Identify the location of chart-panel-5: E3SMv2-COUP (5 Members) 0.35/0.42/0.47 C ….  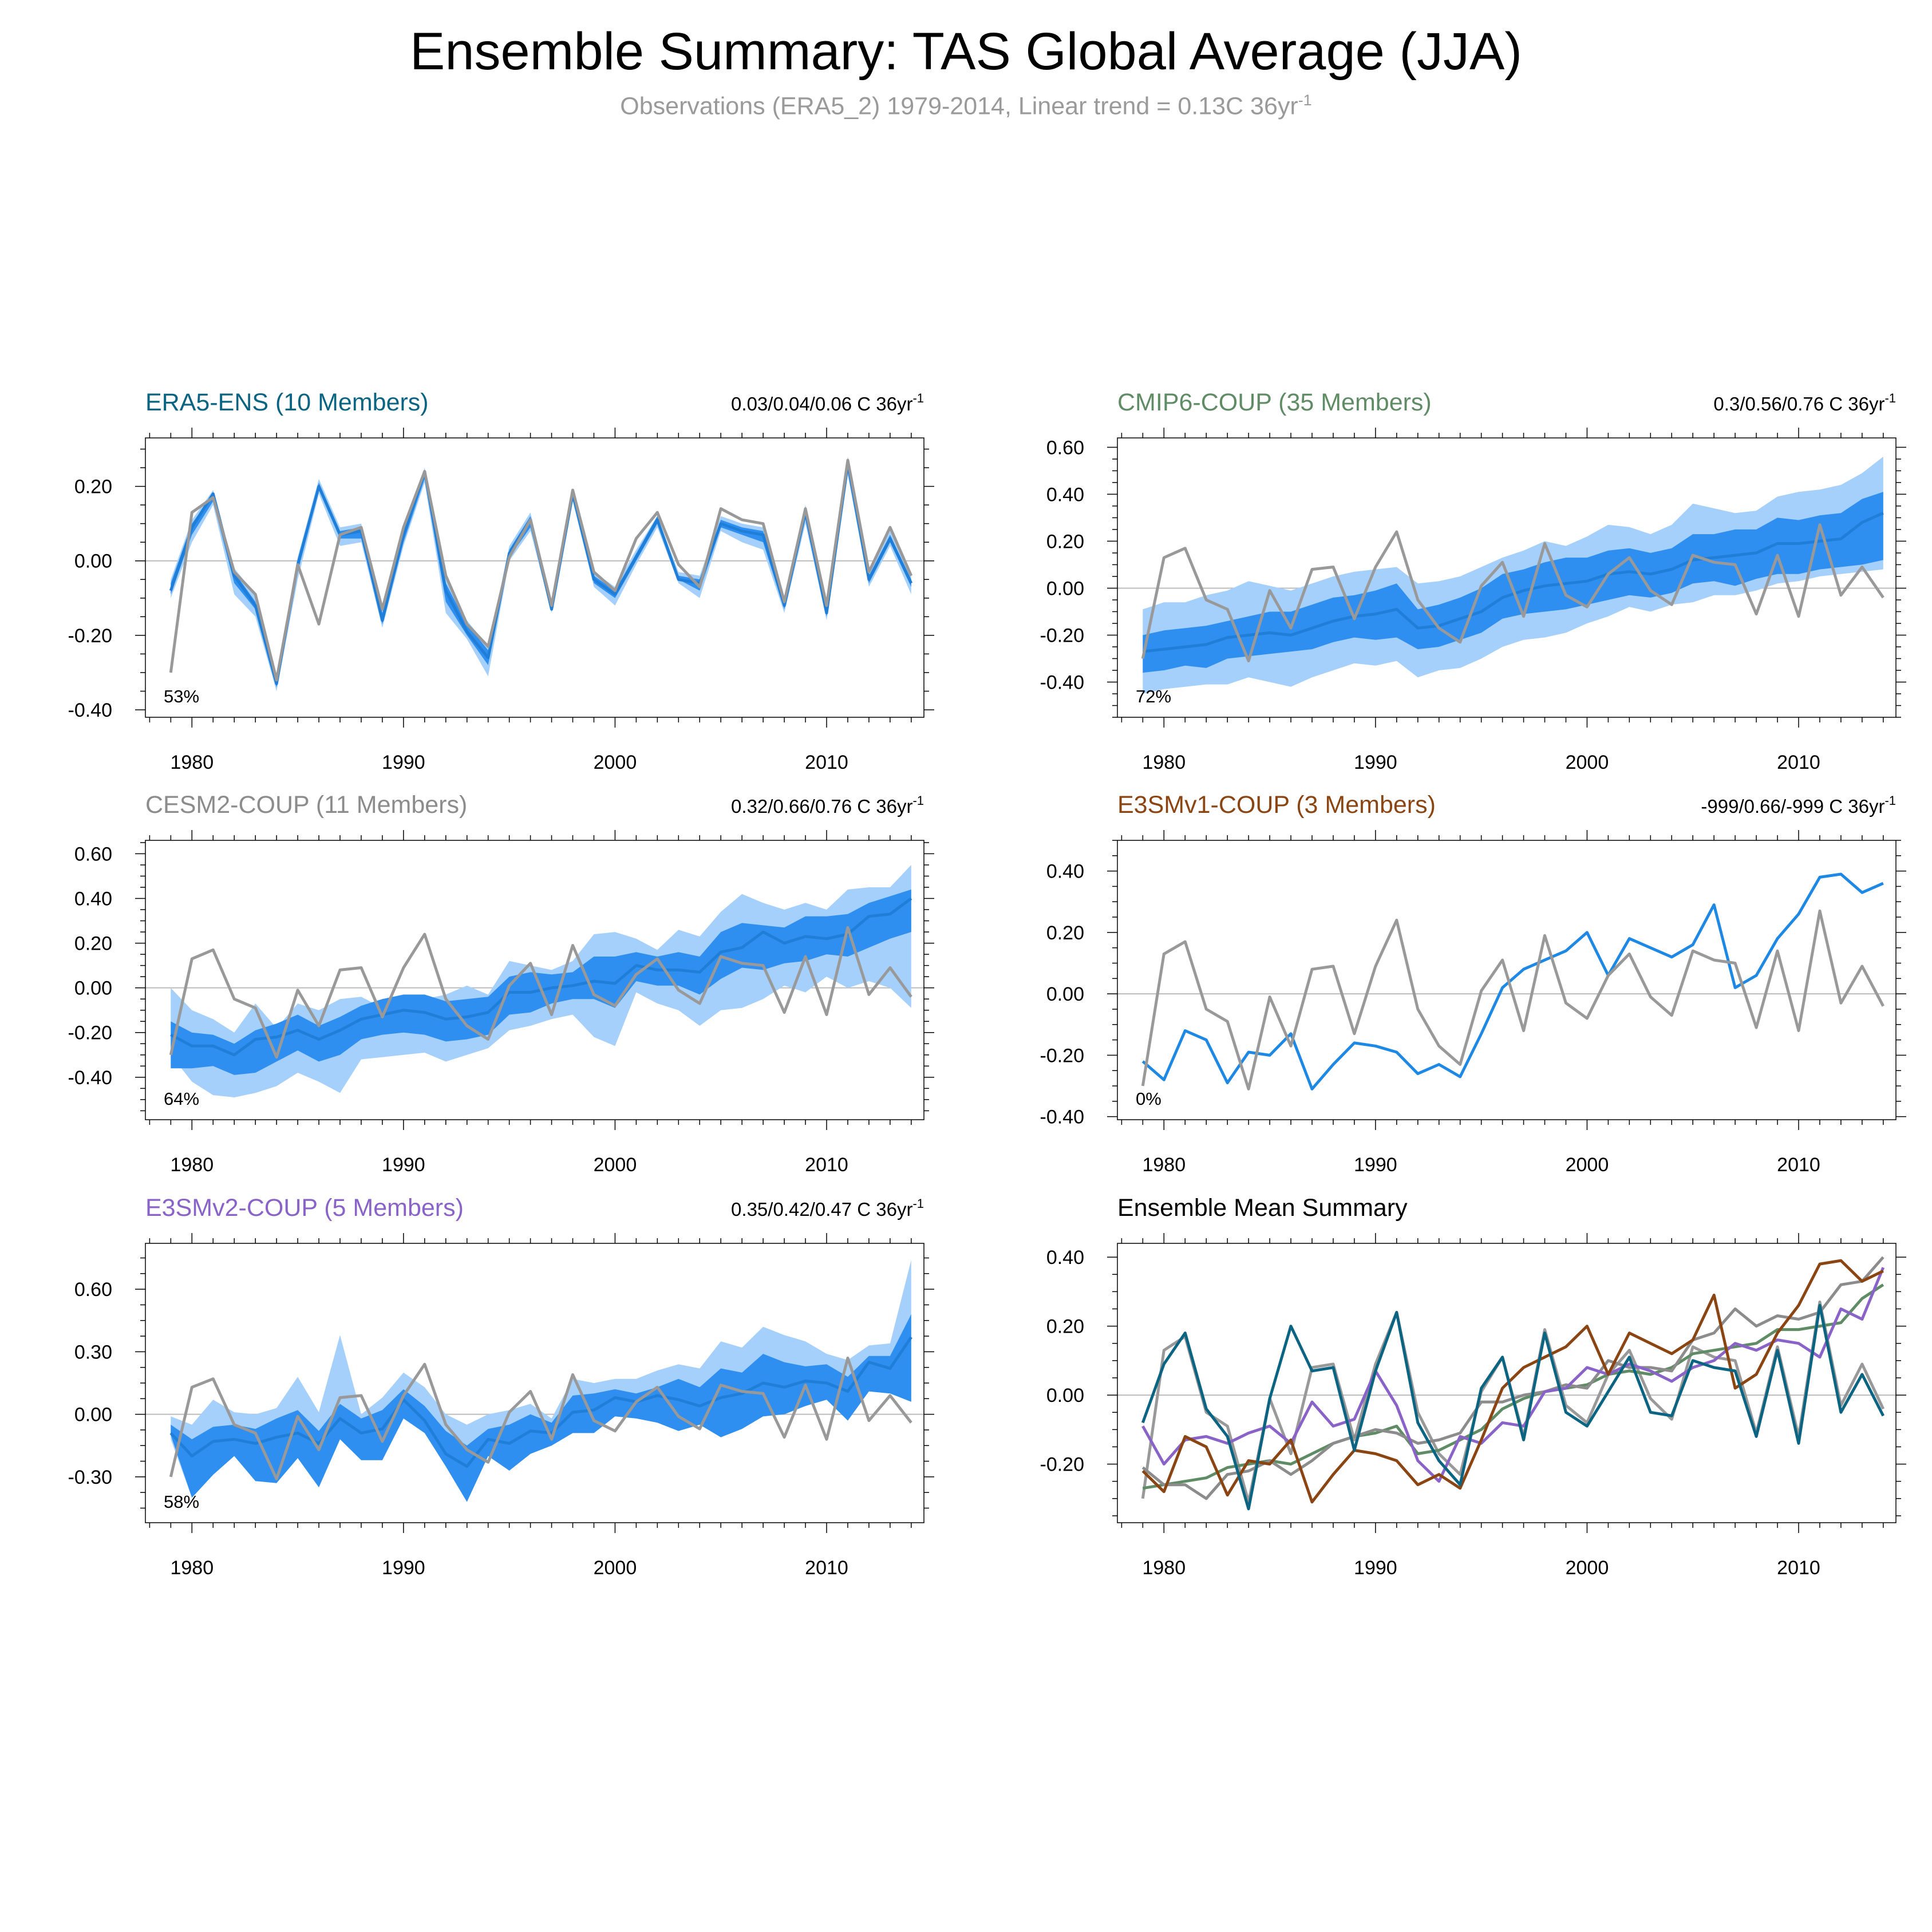
(501, 1386).